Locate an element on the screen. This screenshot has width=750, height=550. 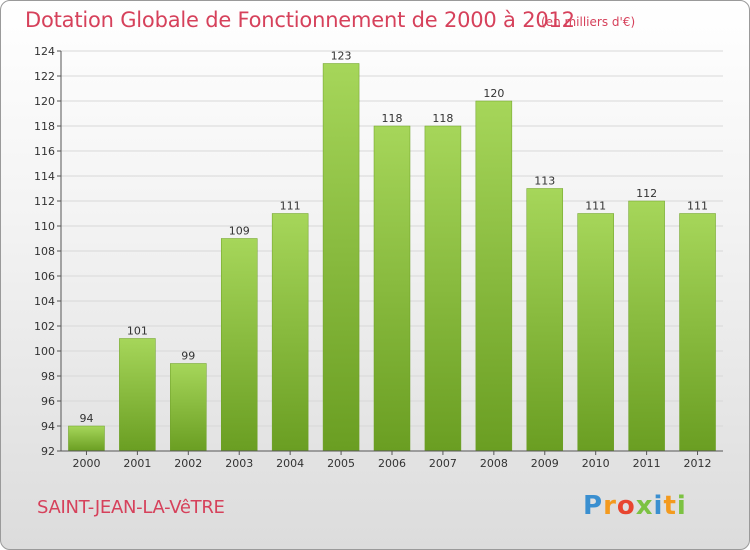
logo-letter: P is located at coordinates (593, 506).